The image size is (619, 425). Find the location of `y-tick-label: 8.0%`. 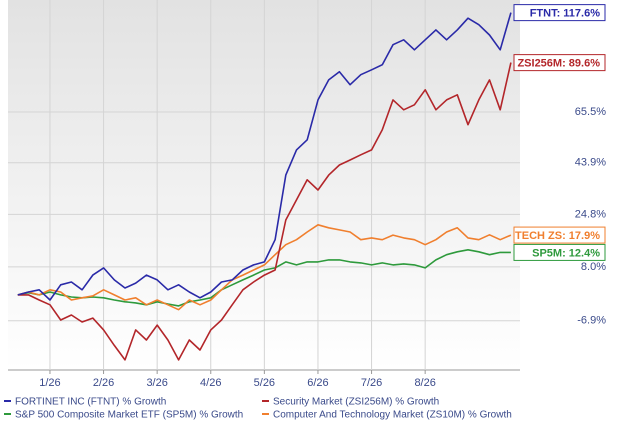

y-tick-label: 8.0% is located at coordinates (593, 267).